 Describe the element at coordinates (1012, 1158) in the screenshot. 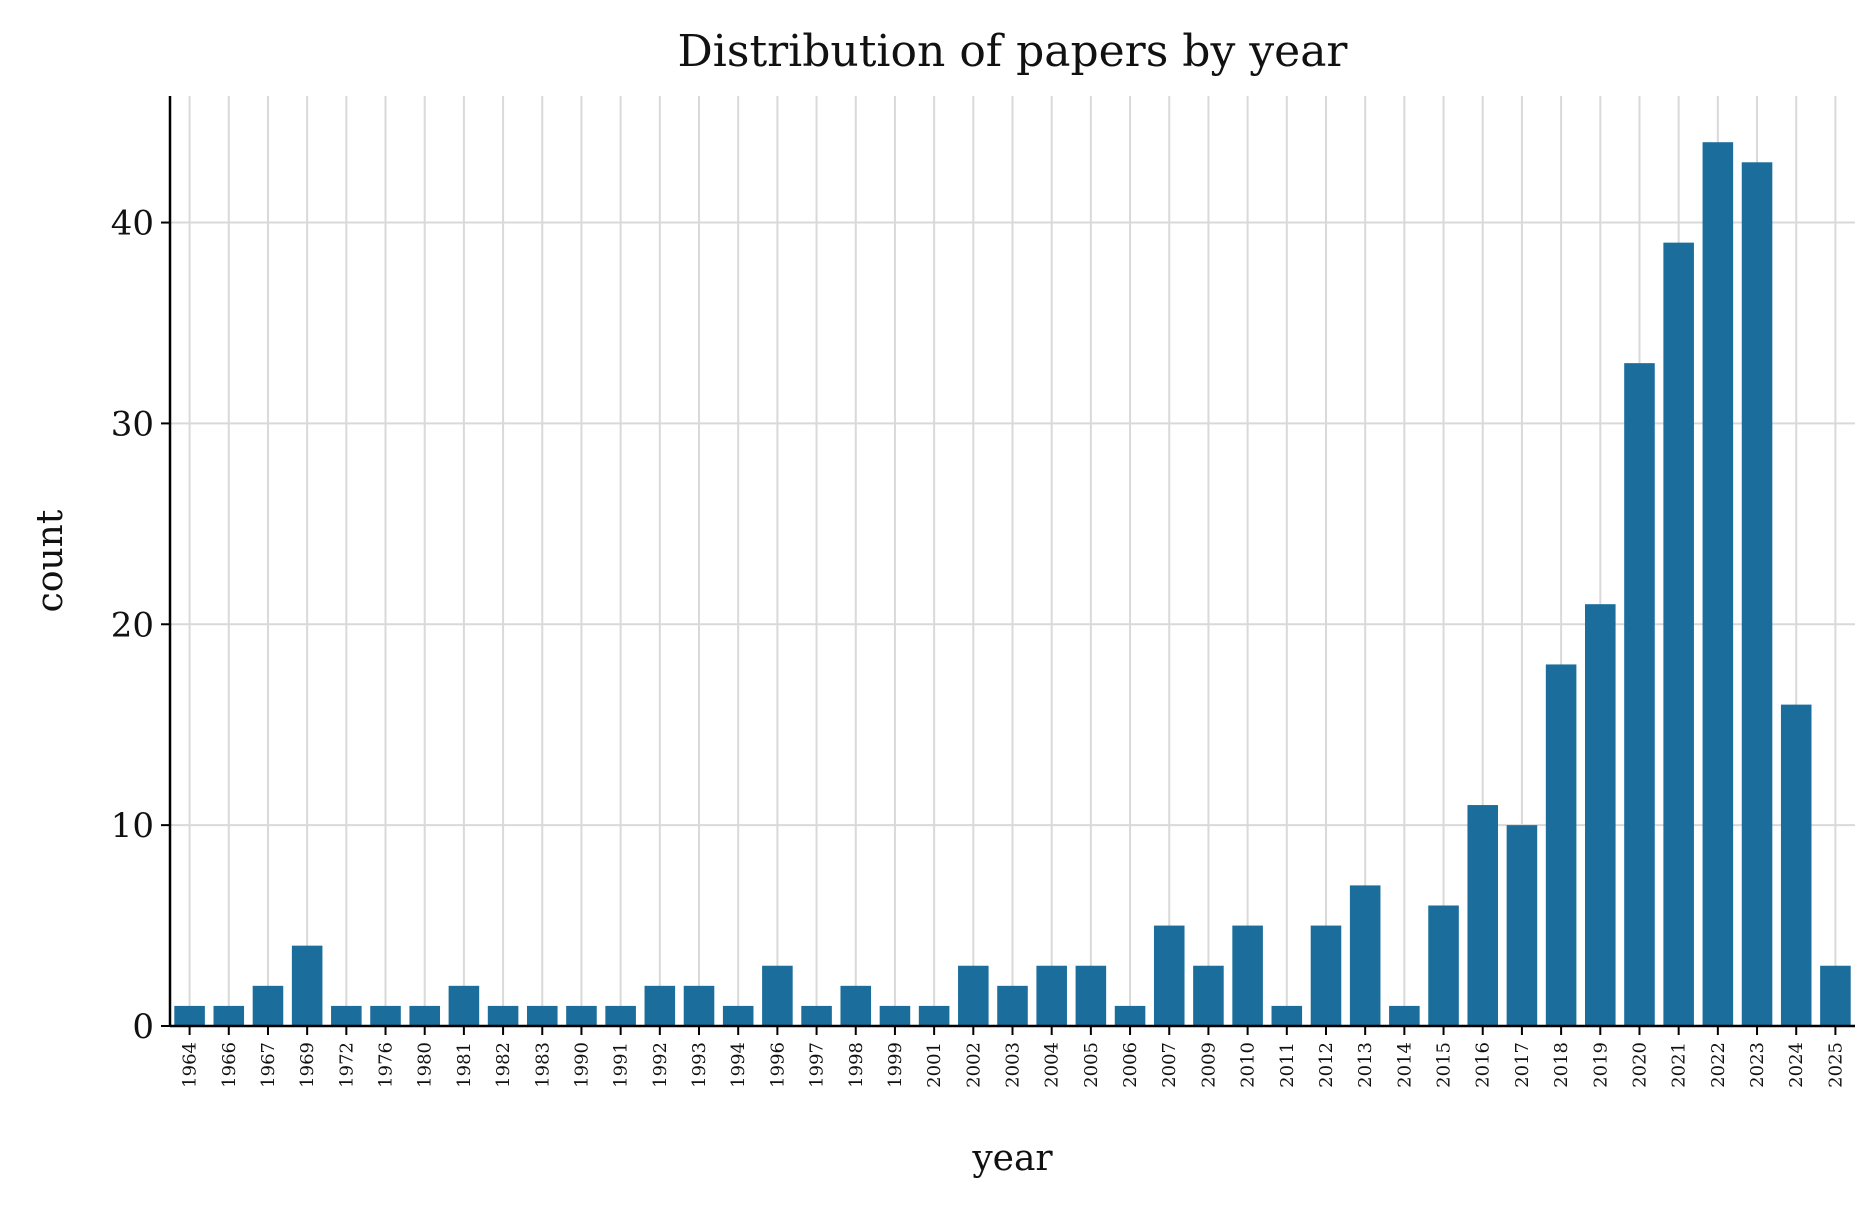

I see `x-axis-label: year` at that location.